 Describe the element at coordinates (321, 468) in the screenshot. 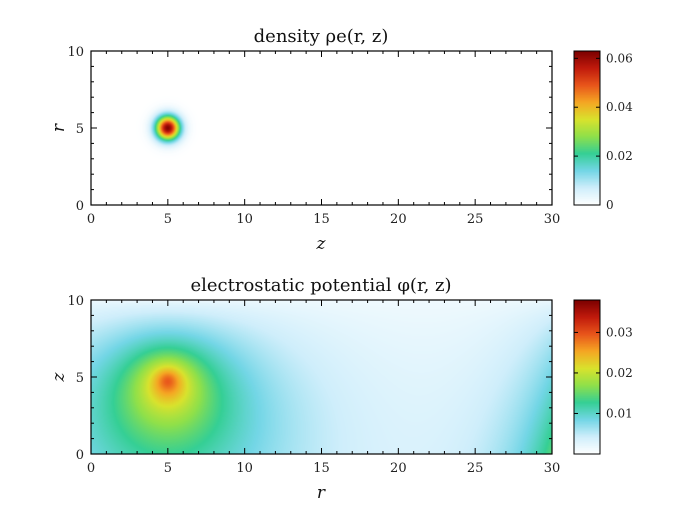

I see `potential-xtick-label: 15` at that location.